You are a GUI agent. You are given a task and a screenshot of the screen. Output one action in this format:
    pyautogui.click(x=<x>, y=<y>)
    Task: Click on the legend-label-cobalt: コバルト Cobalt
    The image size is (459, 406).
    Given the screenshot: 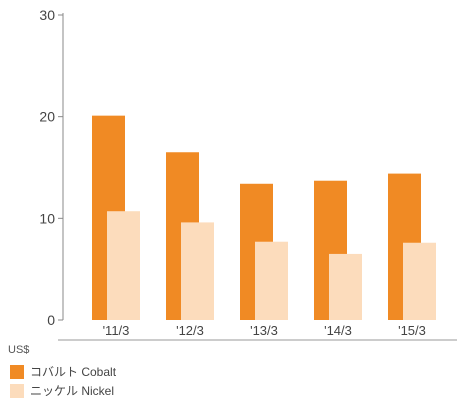 What is the action you would take?
    pyautogui.click(x=73, y=372)
    